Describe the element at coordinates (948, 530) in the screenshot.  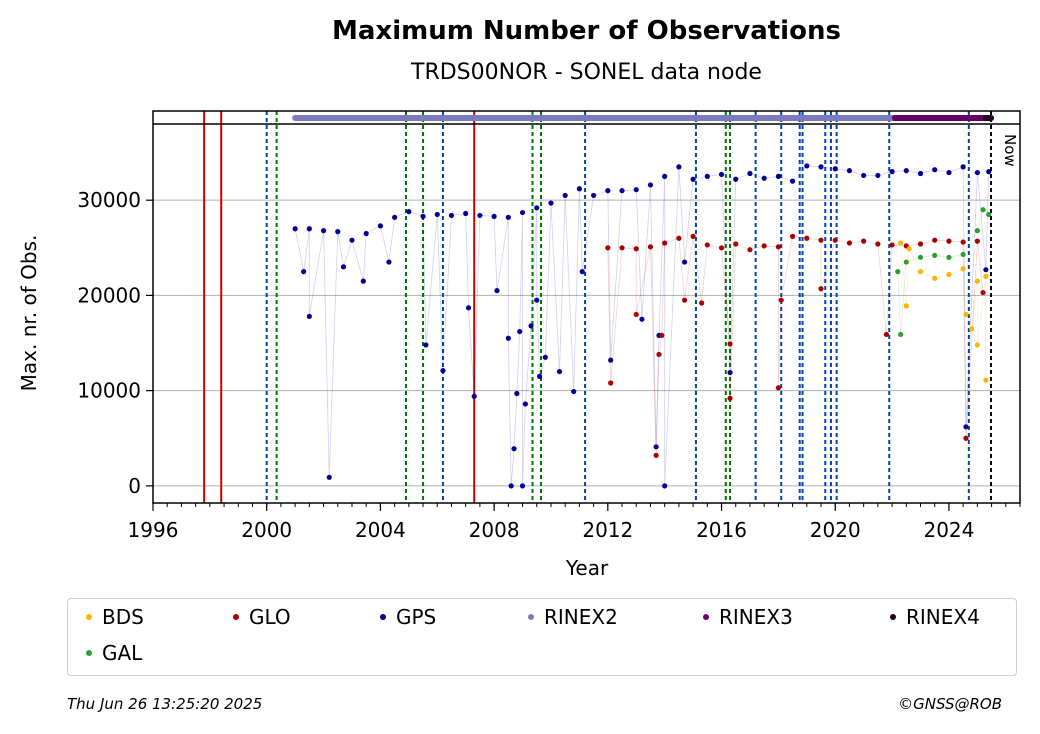
I see `x-tick-label: 2024` at that location.